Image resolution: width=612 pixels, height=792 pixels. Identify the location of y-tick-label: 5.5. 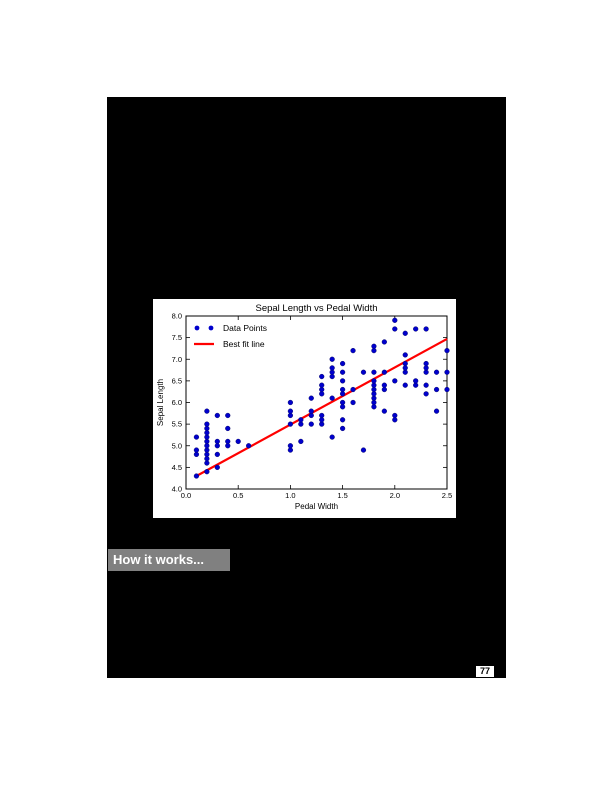
(177, 424).